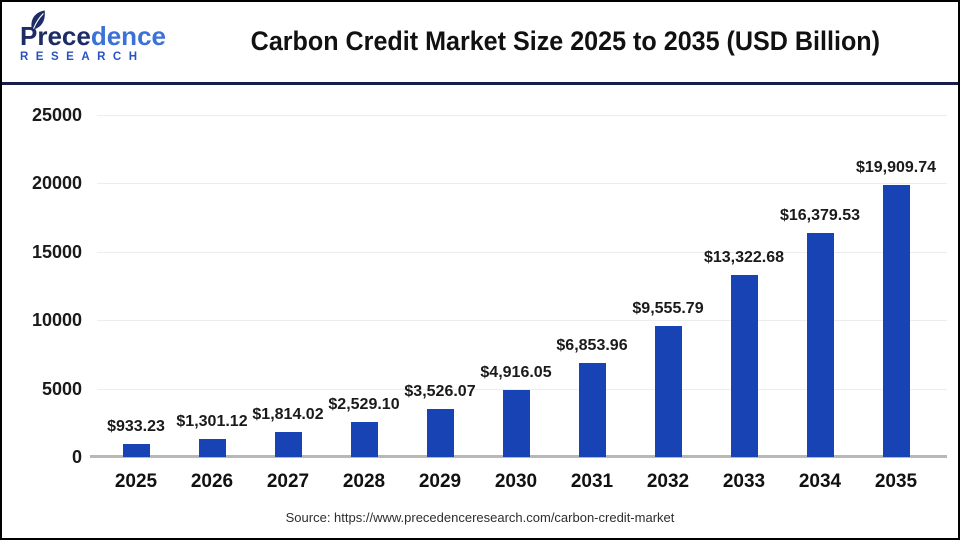  I want to click on logo-text-secondary: dence, so click(128, 36).